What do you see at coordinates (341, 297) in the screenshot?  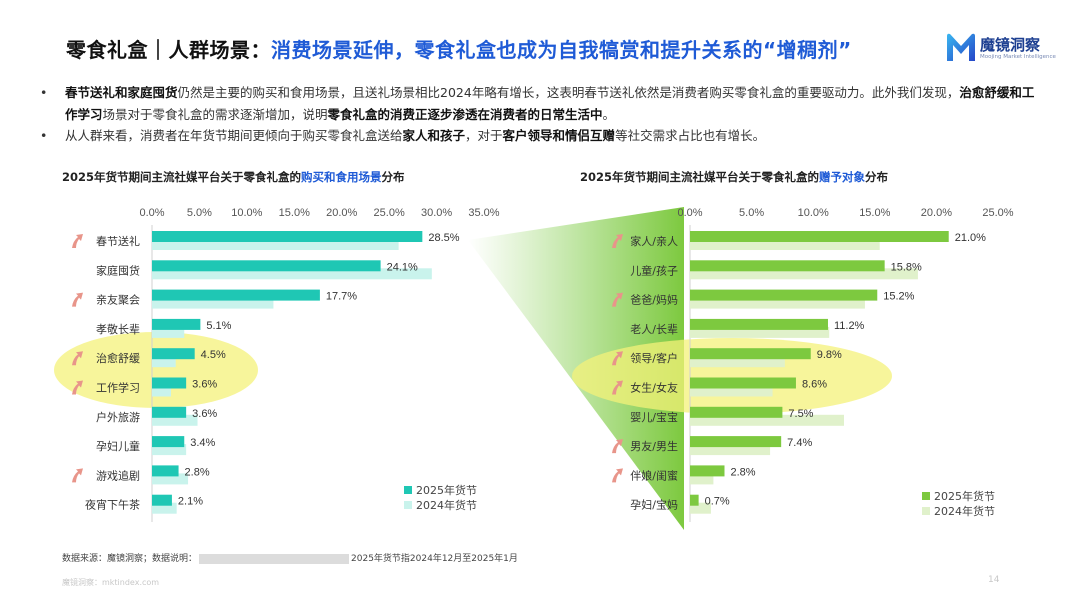 I see `left-chart-data-label: 17.7%` at bounding box center [341, 297].